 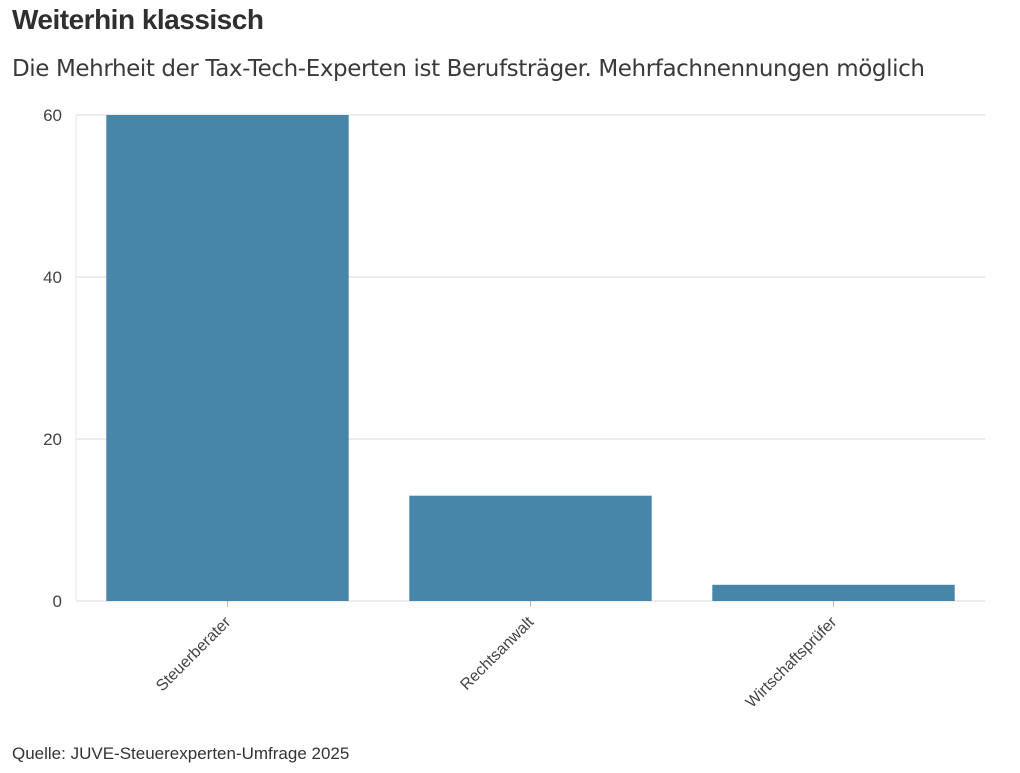 I want to click on chart-source: Quelle: JUVE-Steuerexperten-Umfrage 2025, so click(x=181, y=753).